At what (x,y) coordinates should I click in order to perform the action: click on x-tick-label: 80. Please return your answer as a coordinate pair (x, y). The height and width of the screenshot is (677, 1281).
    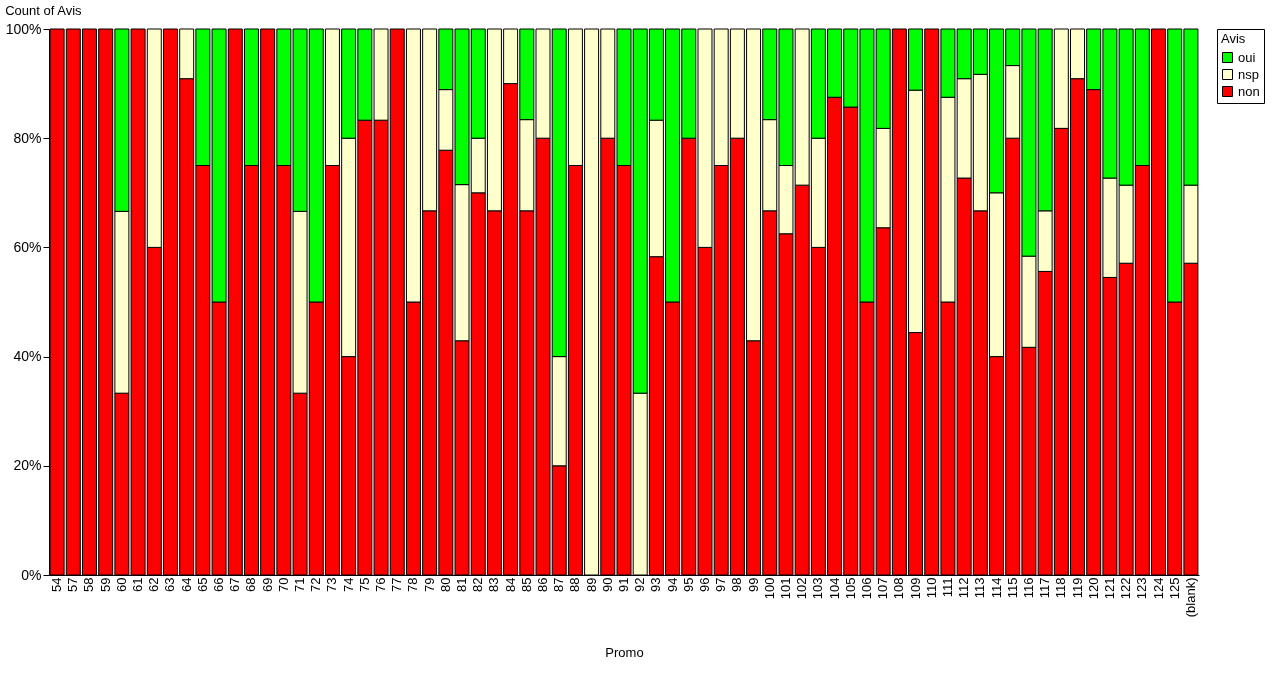
    Looking at the image, I should click on (445, 584).